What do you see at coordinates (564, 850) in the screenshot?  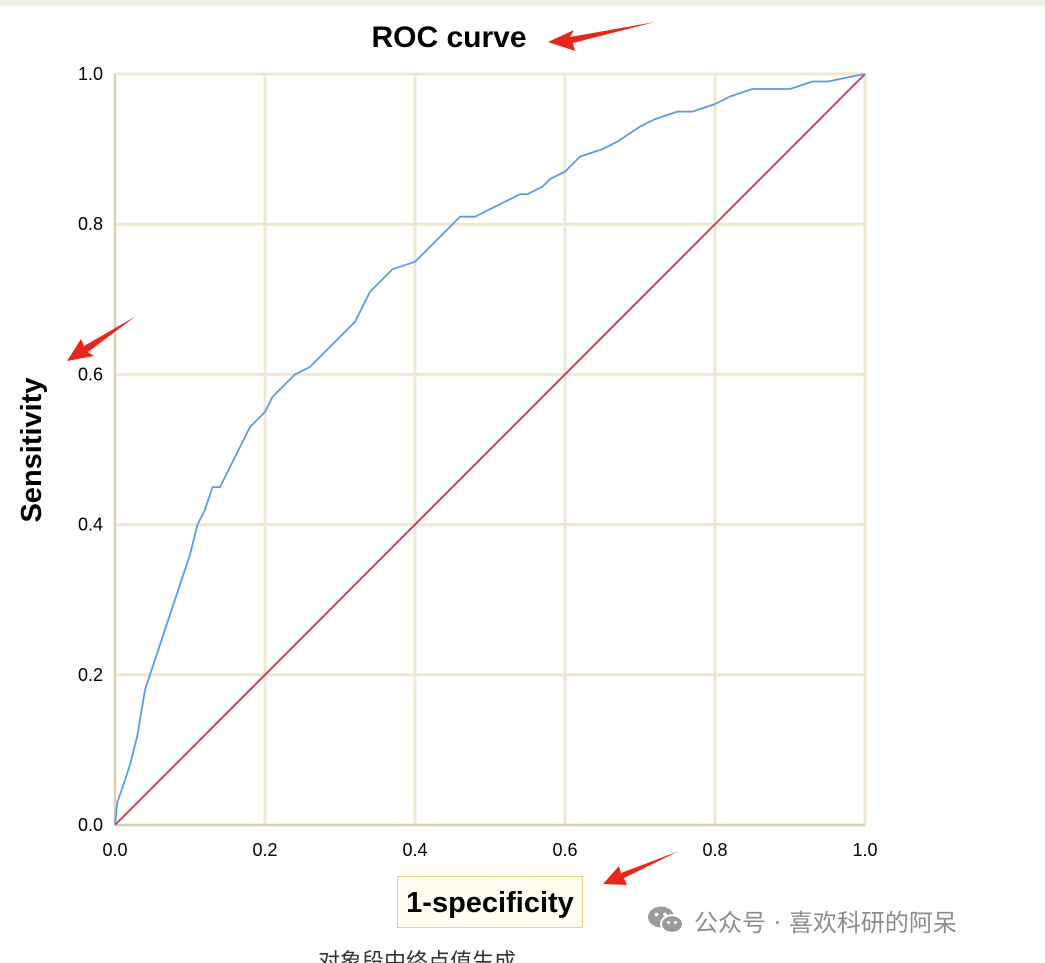 I see `x-tick-label: 0.6` at bounding box center [564, 850].